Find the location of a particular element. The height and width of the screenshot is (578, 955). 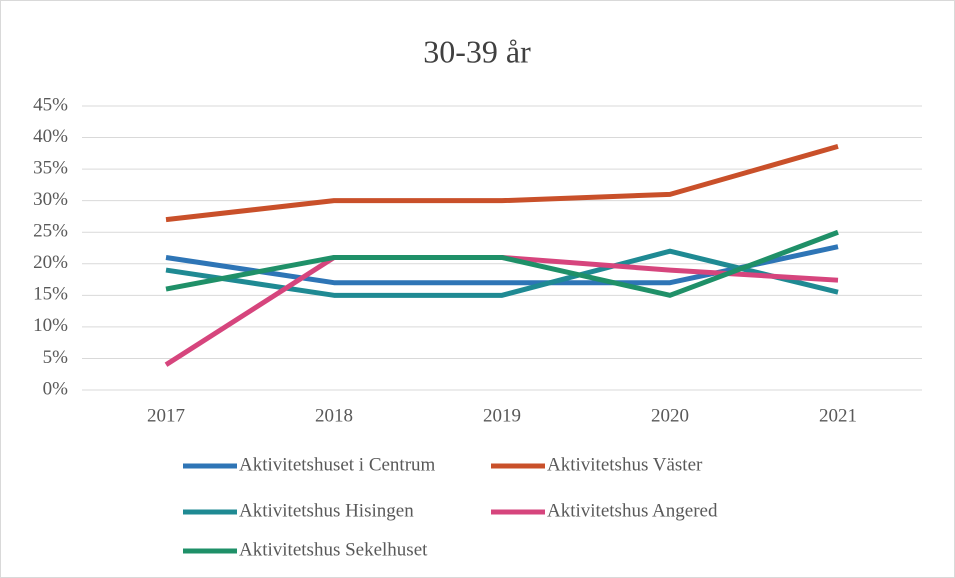

legend-label: Aktivitetshus Väster is located at coordinates (625, 464).